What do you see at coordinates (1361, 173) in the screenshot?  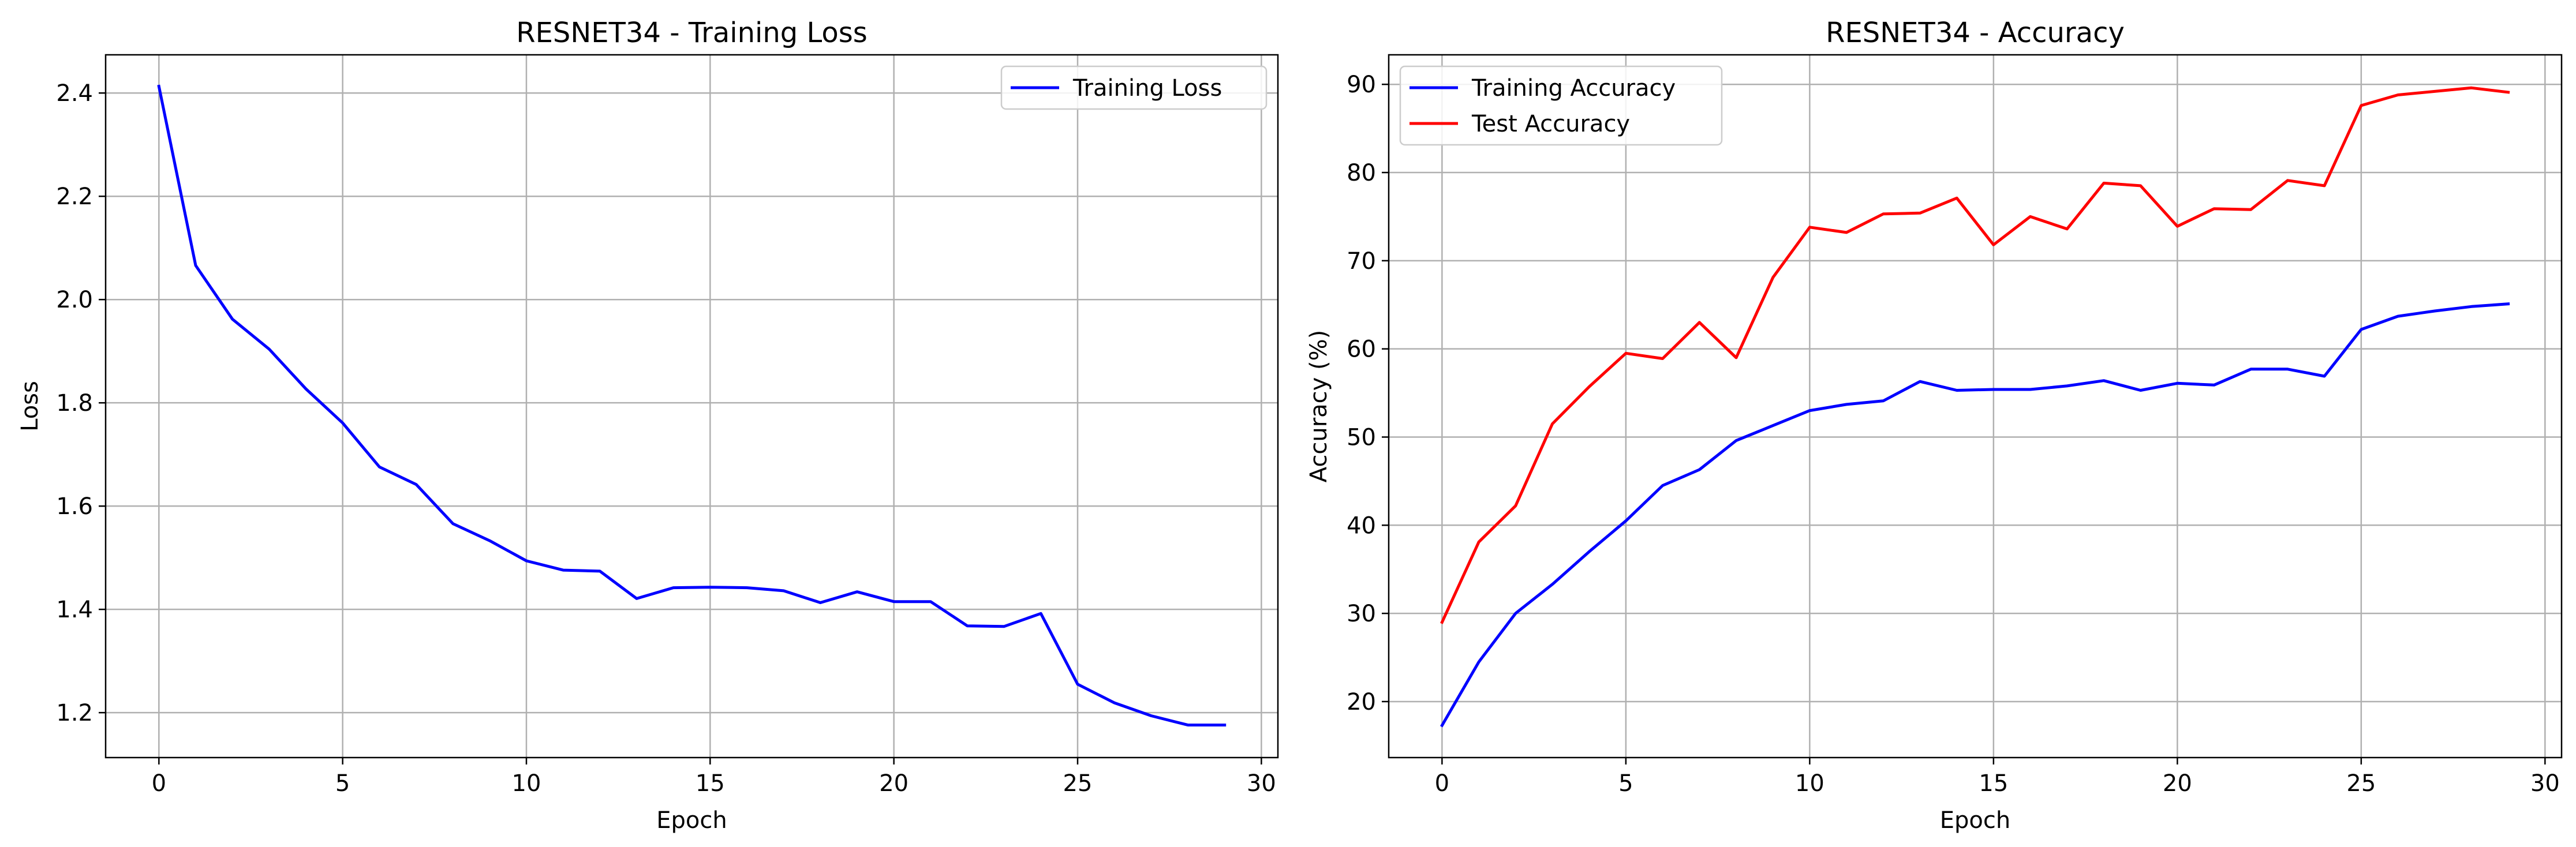 I see `accuracy-chart-y-tick-label: 80` at bounding box center [1361, 173].